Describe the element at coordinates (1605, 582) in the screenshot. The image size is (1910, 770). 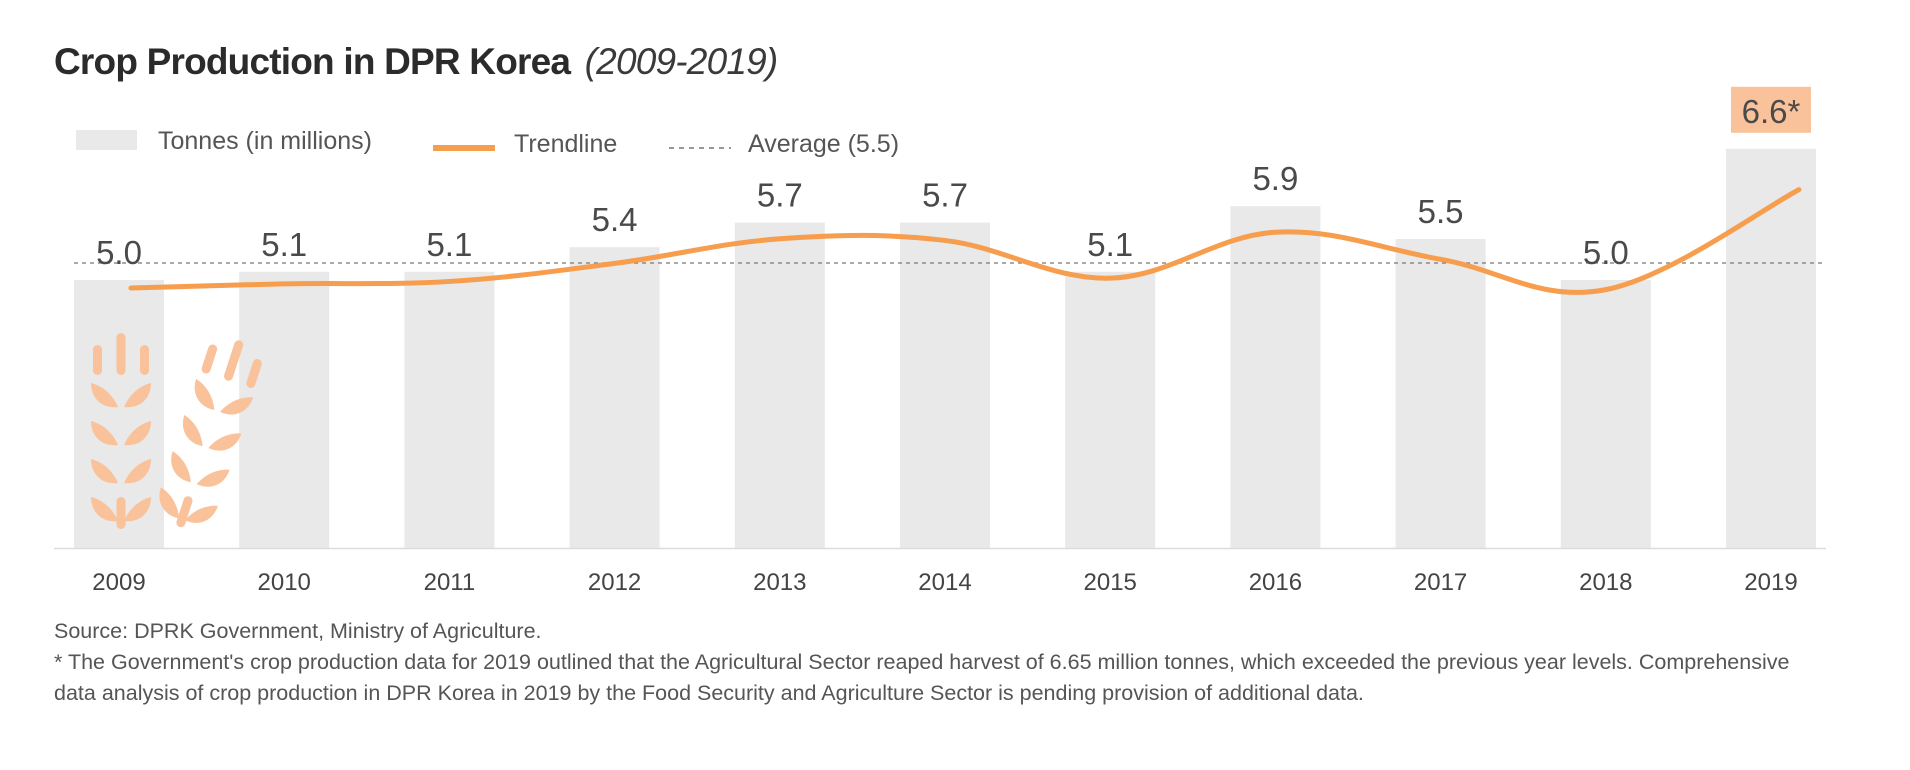
I see `x-tick-label: 2018` at that location.